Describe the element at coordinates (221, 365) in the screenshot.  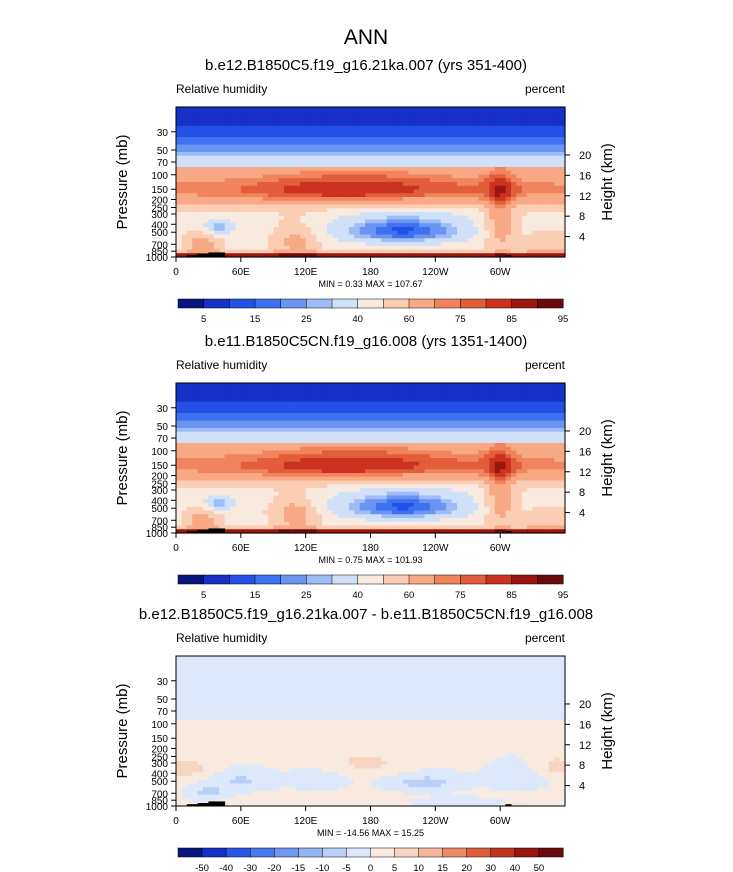
I see `variable-label: Relative humidity` at that location.